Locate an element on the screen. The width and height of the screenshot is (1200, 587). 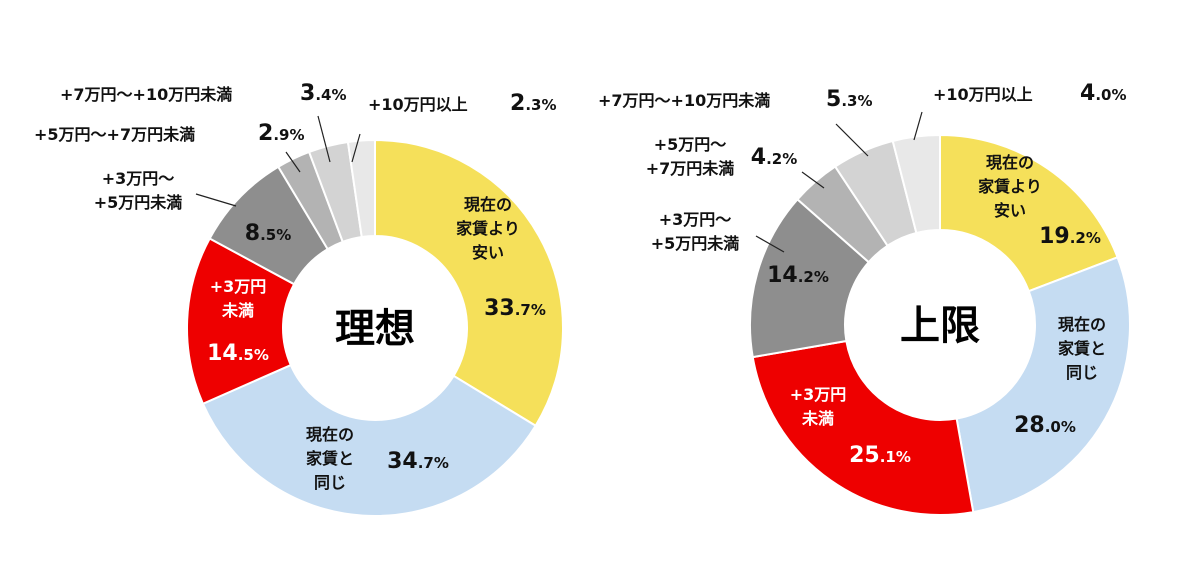
slice-value: 19.2% is located at coordinates (1070, 236).